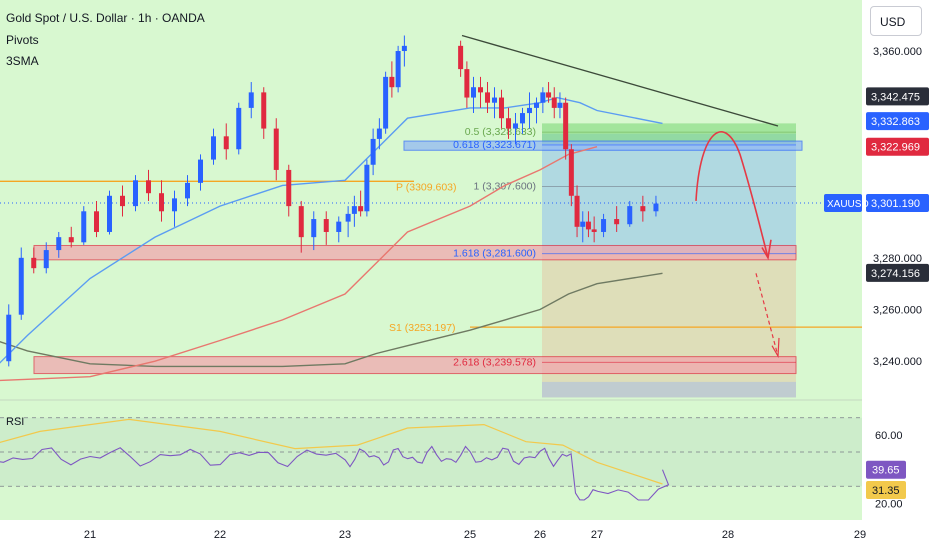 The width and height of the screenshot is (932, 550). I want to click on rsi-ma-line, so click(331, 451).